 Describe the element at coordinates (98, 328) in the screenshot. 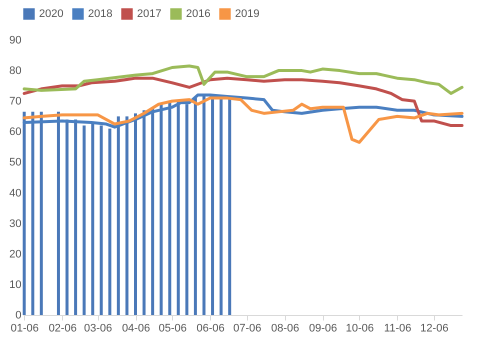

I see `x-tick-label: 03-06` at that location.